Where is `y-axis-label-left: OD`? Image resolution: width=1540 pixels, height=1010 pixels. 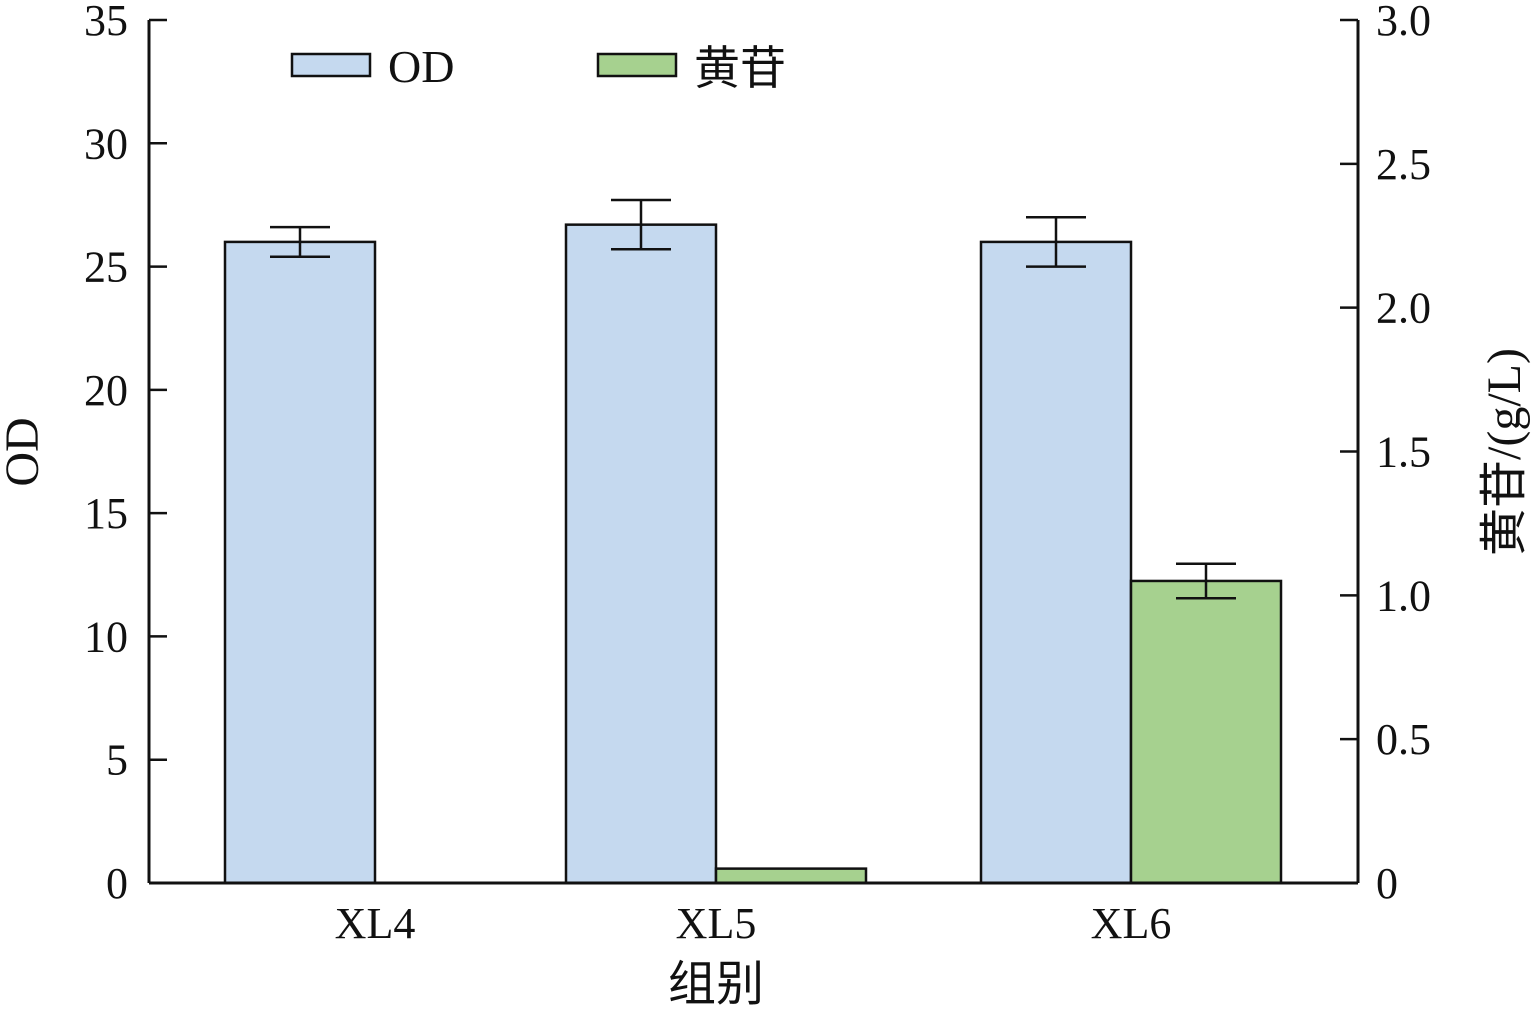
y-axis-label-left: OD is located at coordinates (24, 451).